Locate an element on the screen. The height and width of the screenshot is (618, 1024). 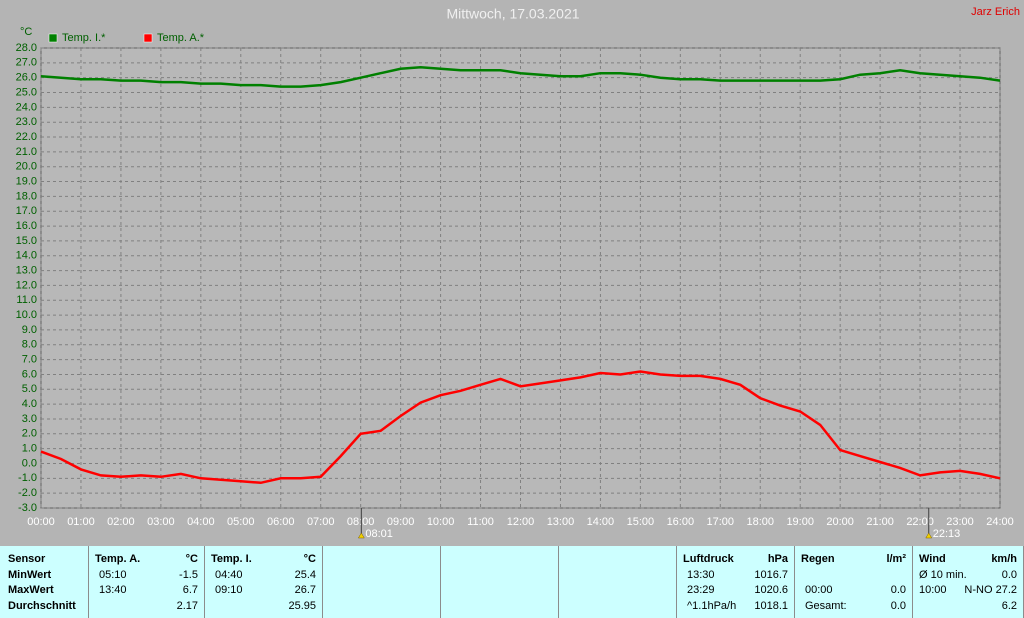
panel-unit: hPa is located at coordinates (777, 559).